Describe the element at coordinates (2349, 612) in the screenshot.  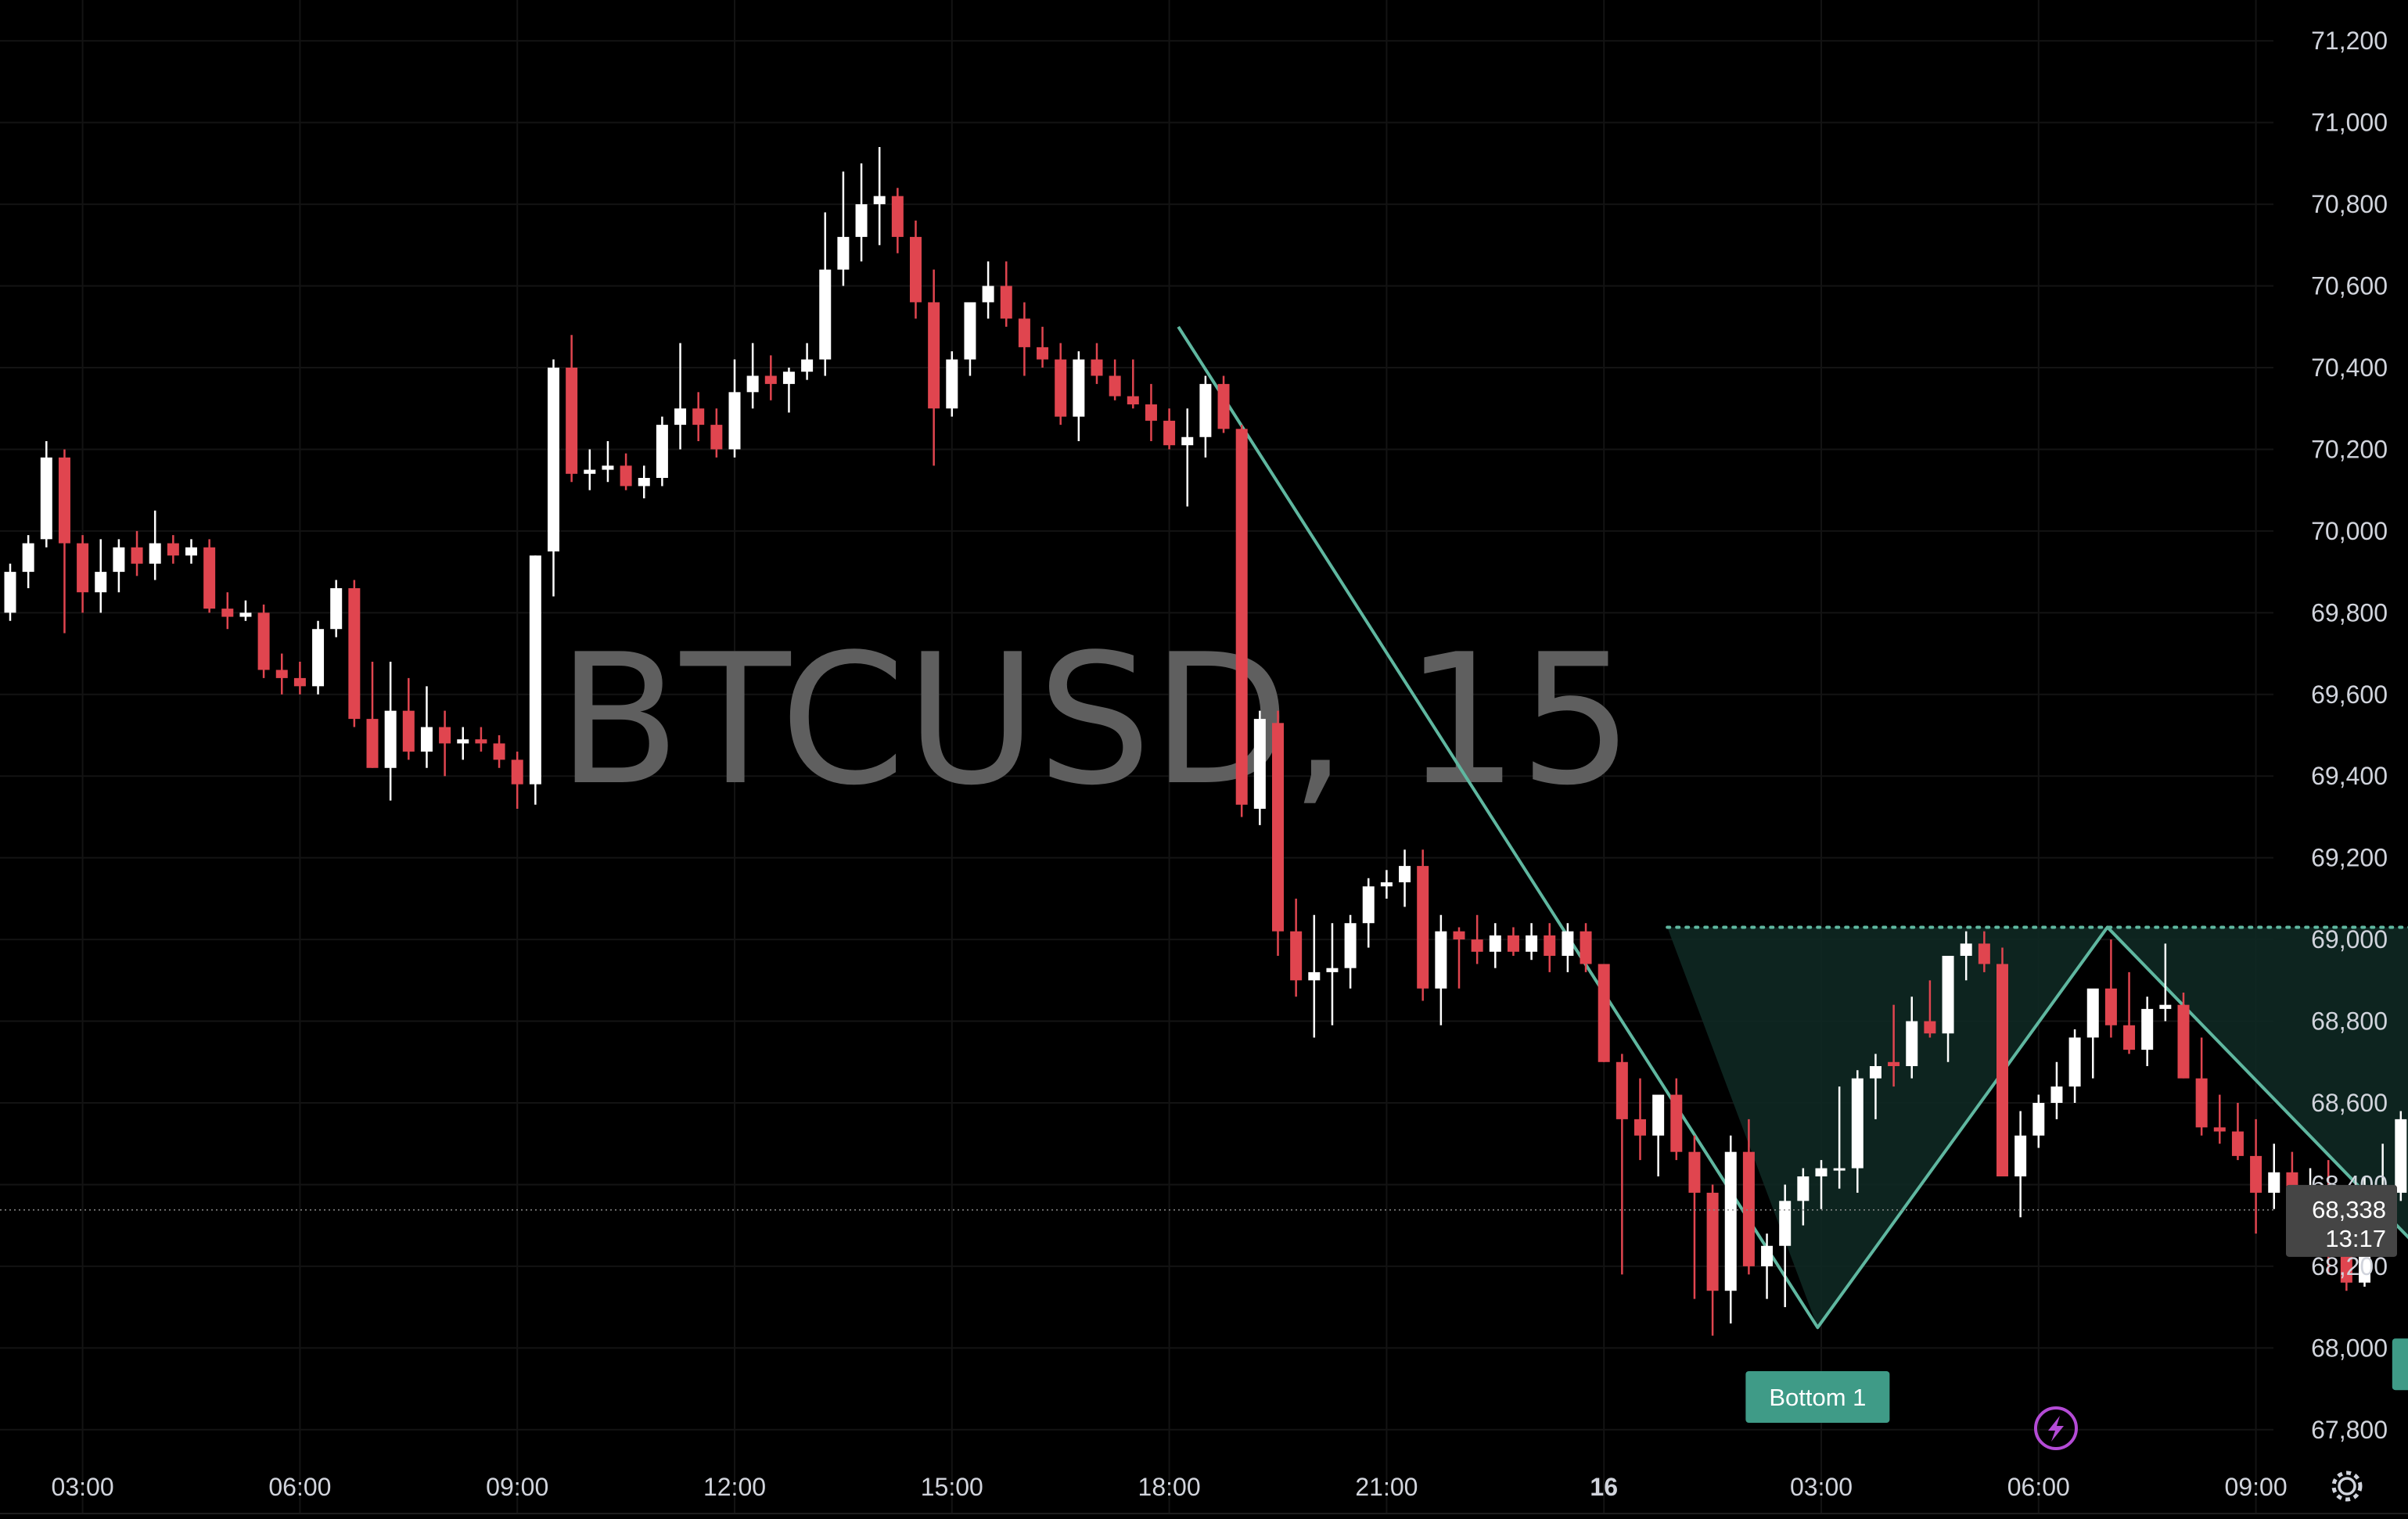
I see `price-tick-label: 69,800` at that location.